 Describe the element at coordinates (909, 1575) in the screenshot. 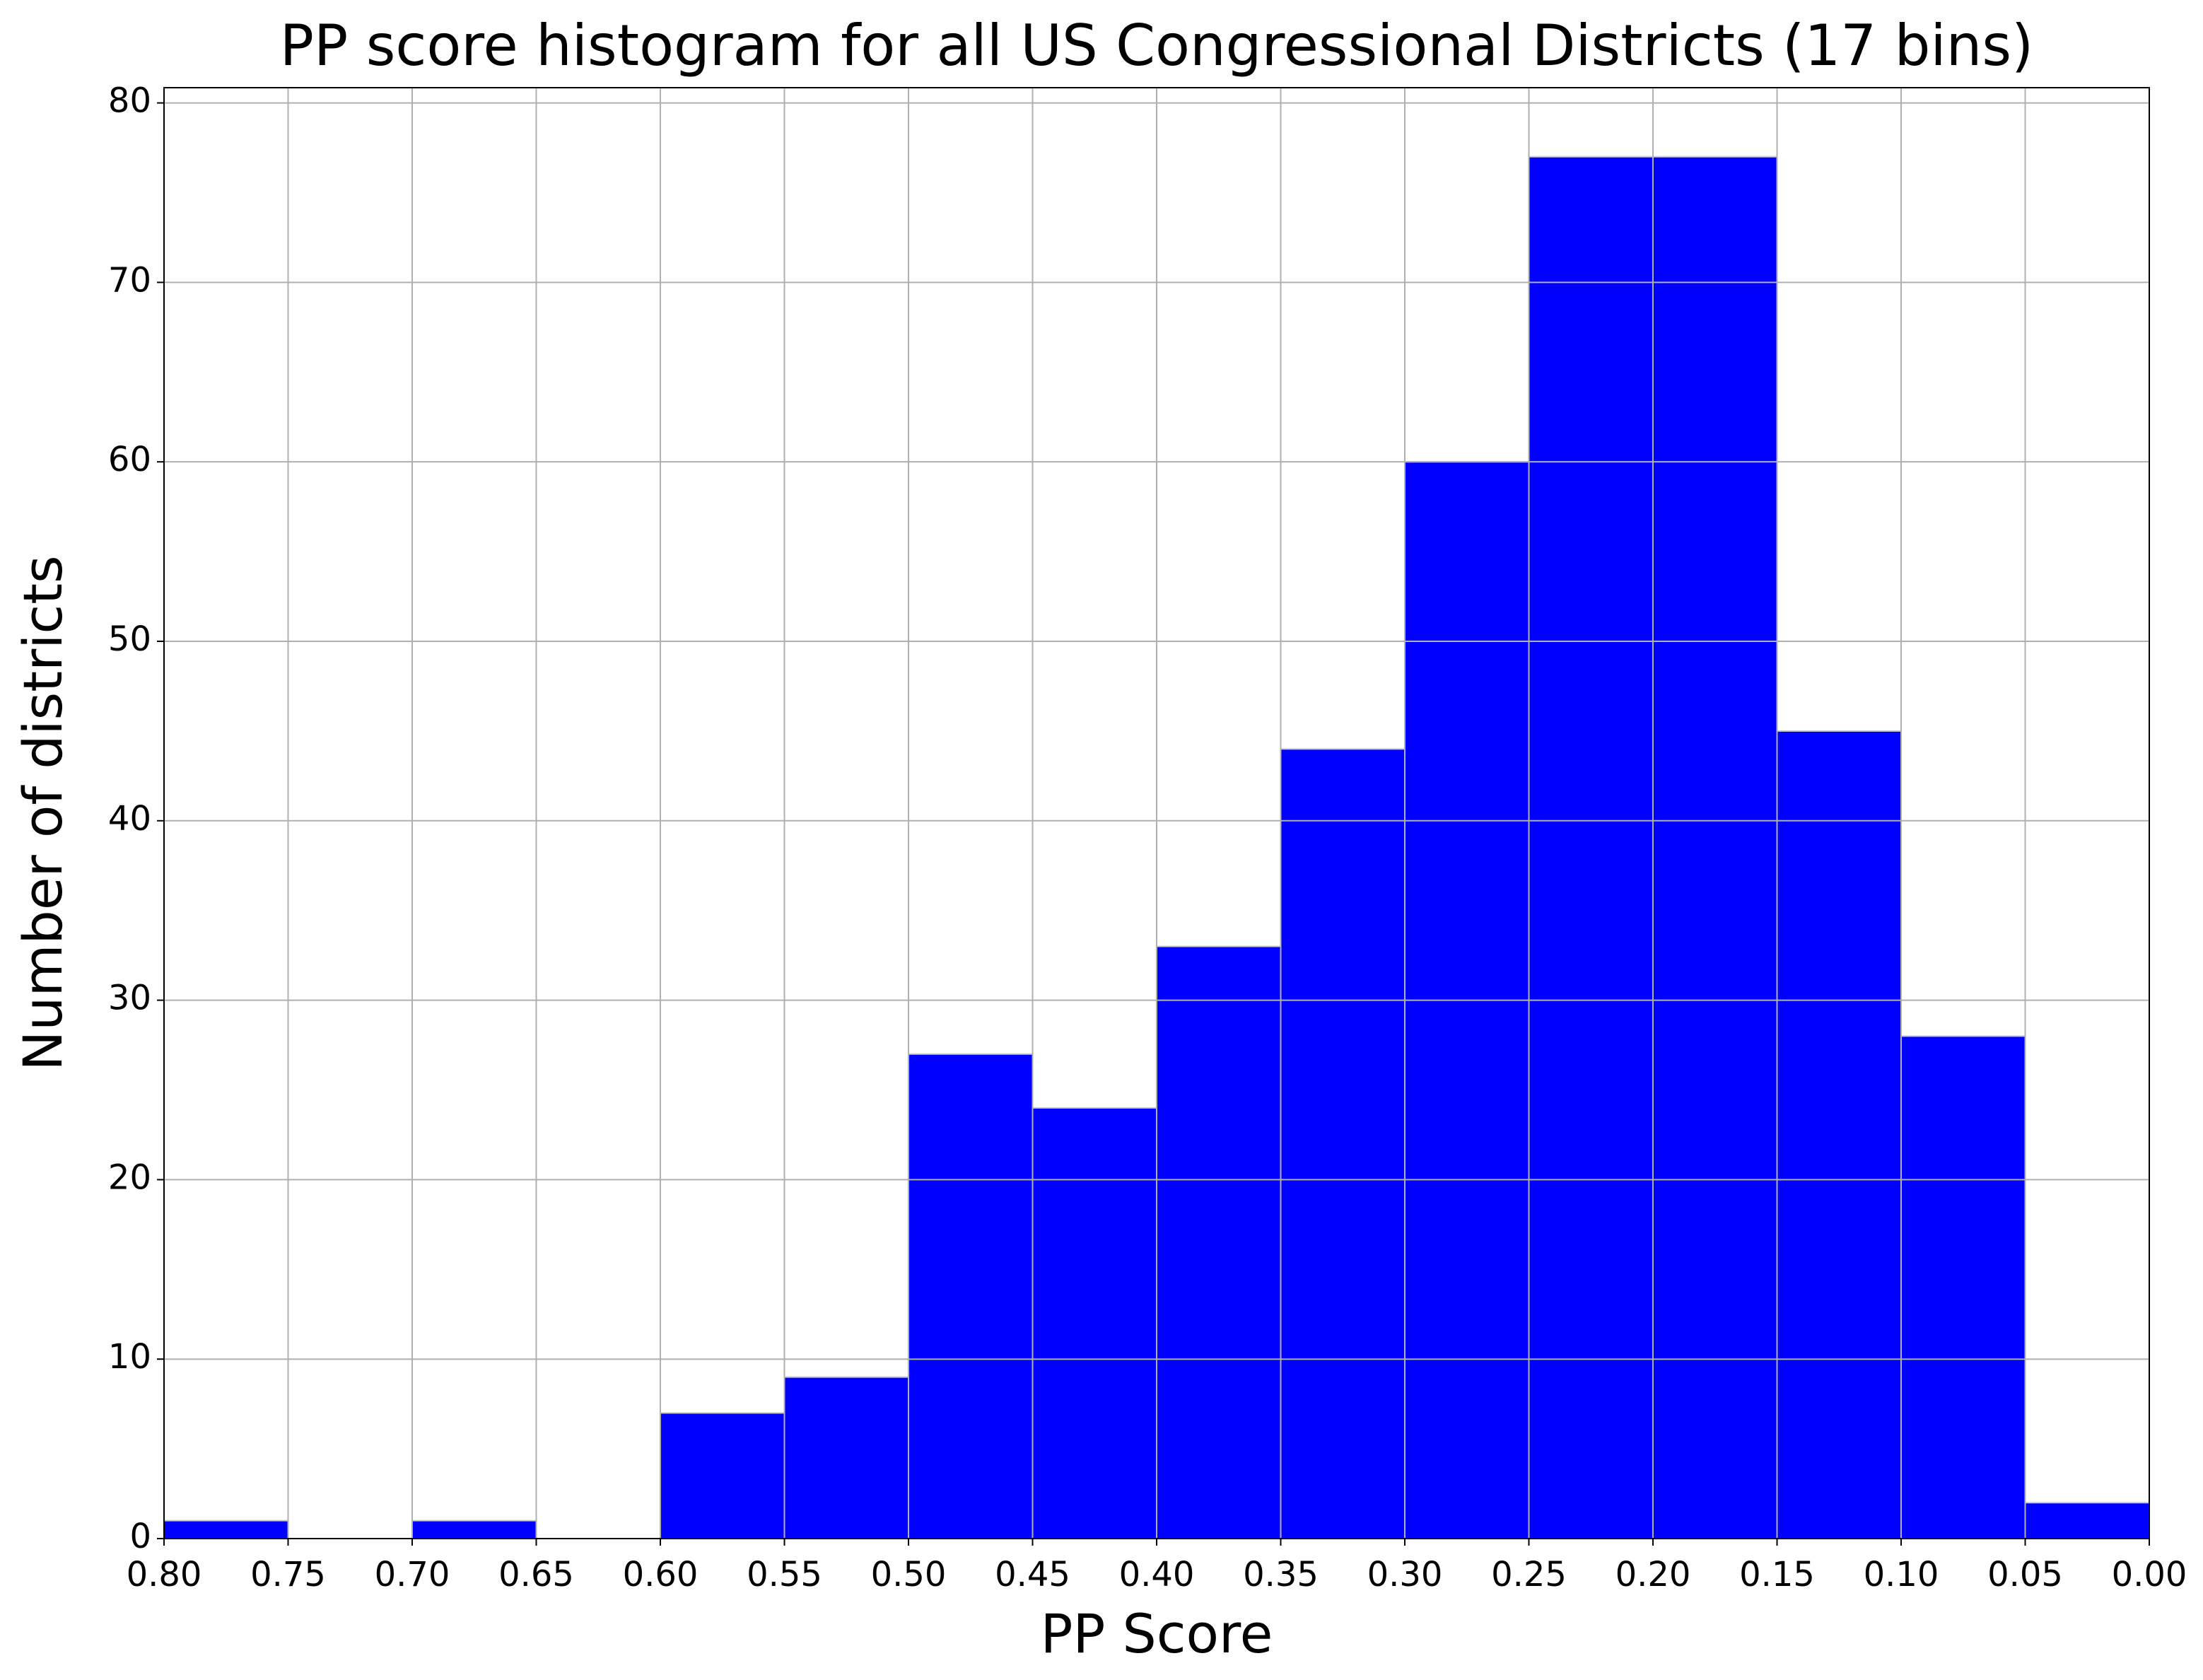

I see `x-tick-label: 0.50` at that location.